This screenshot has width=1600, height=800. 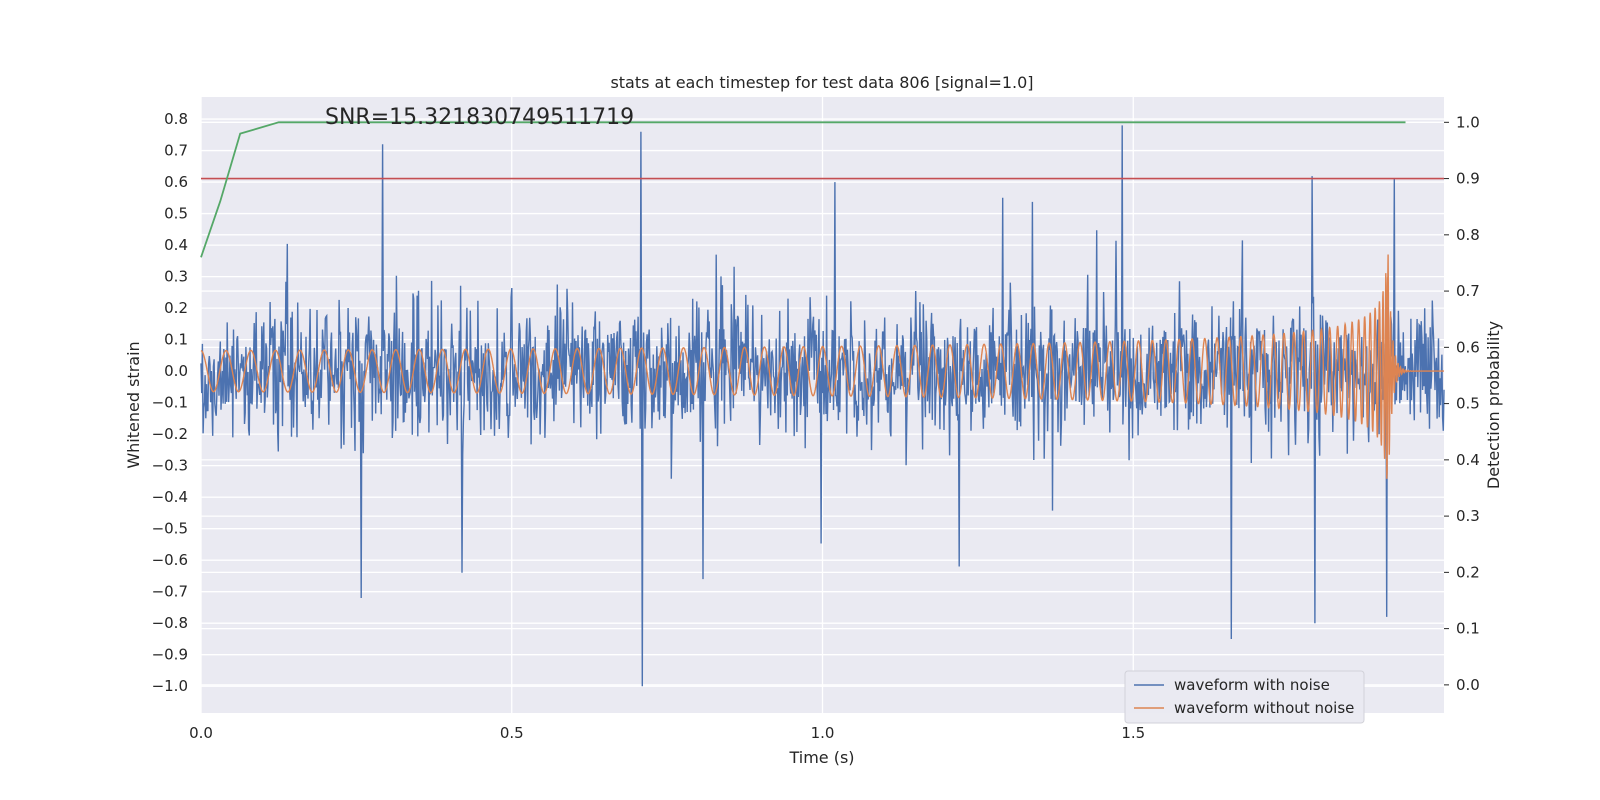 What do you see at coordinates (170, 403) in the screenshot?
I see `y-left-tick-label: −0.1` at bounding box center [170, 403].